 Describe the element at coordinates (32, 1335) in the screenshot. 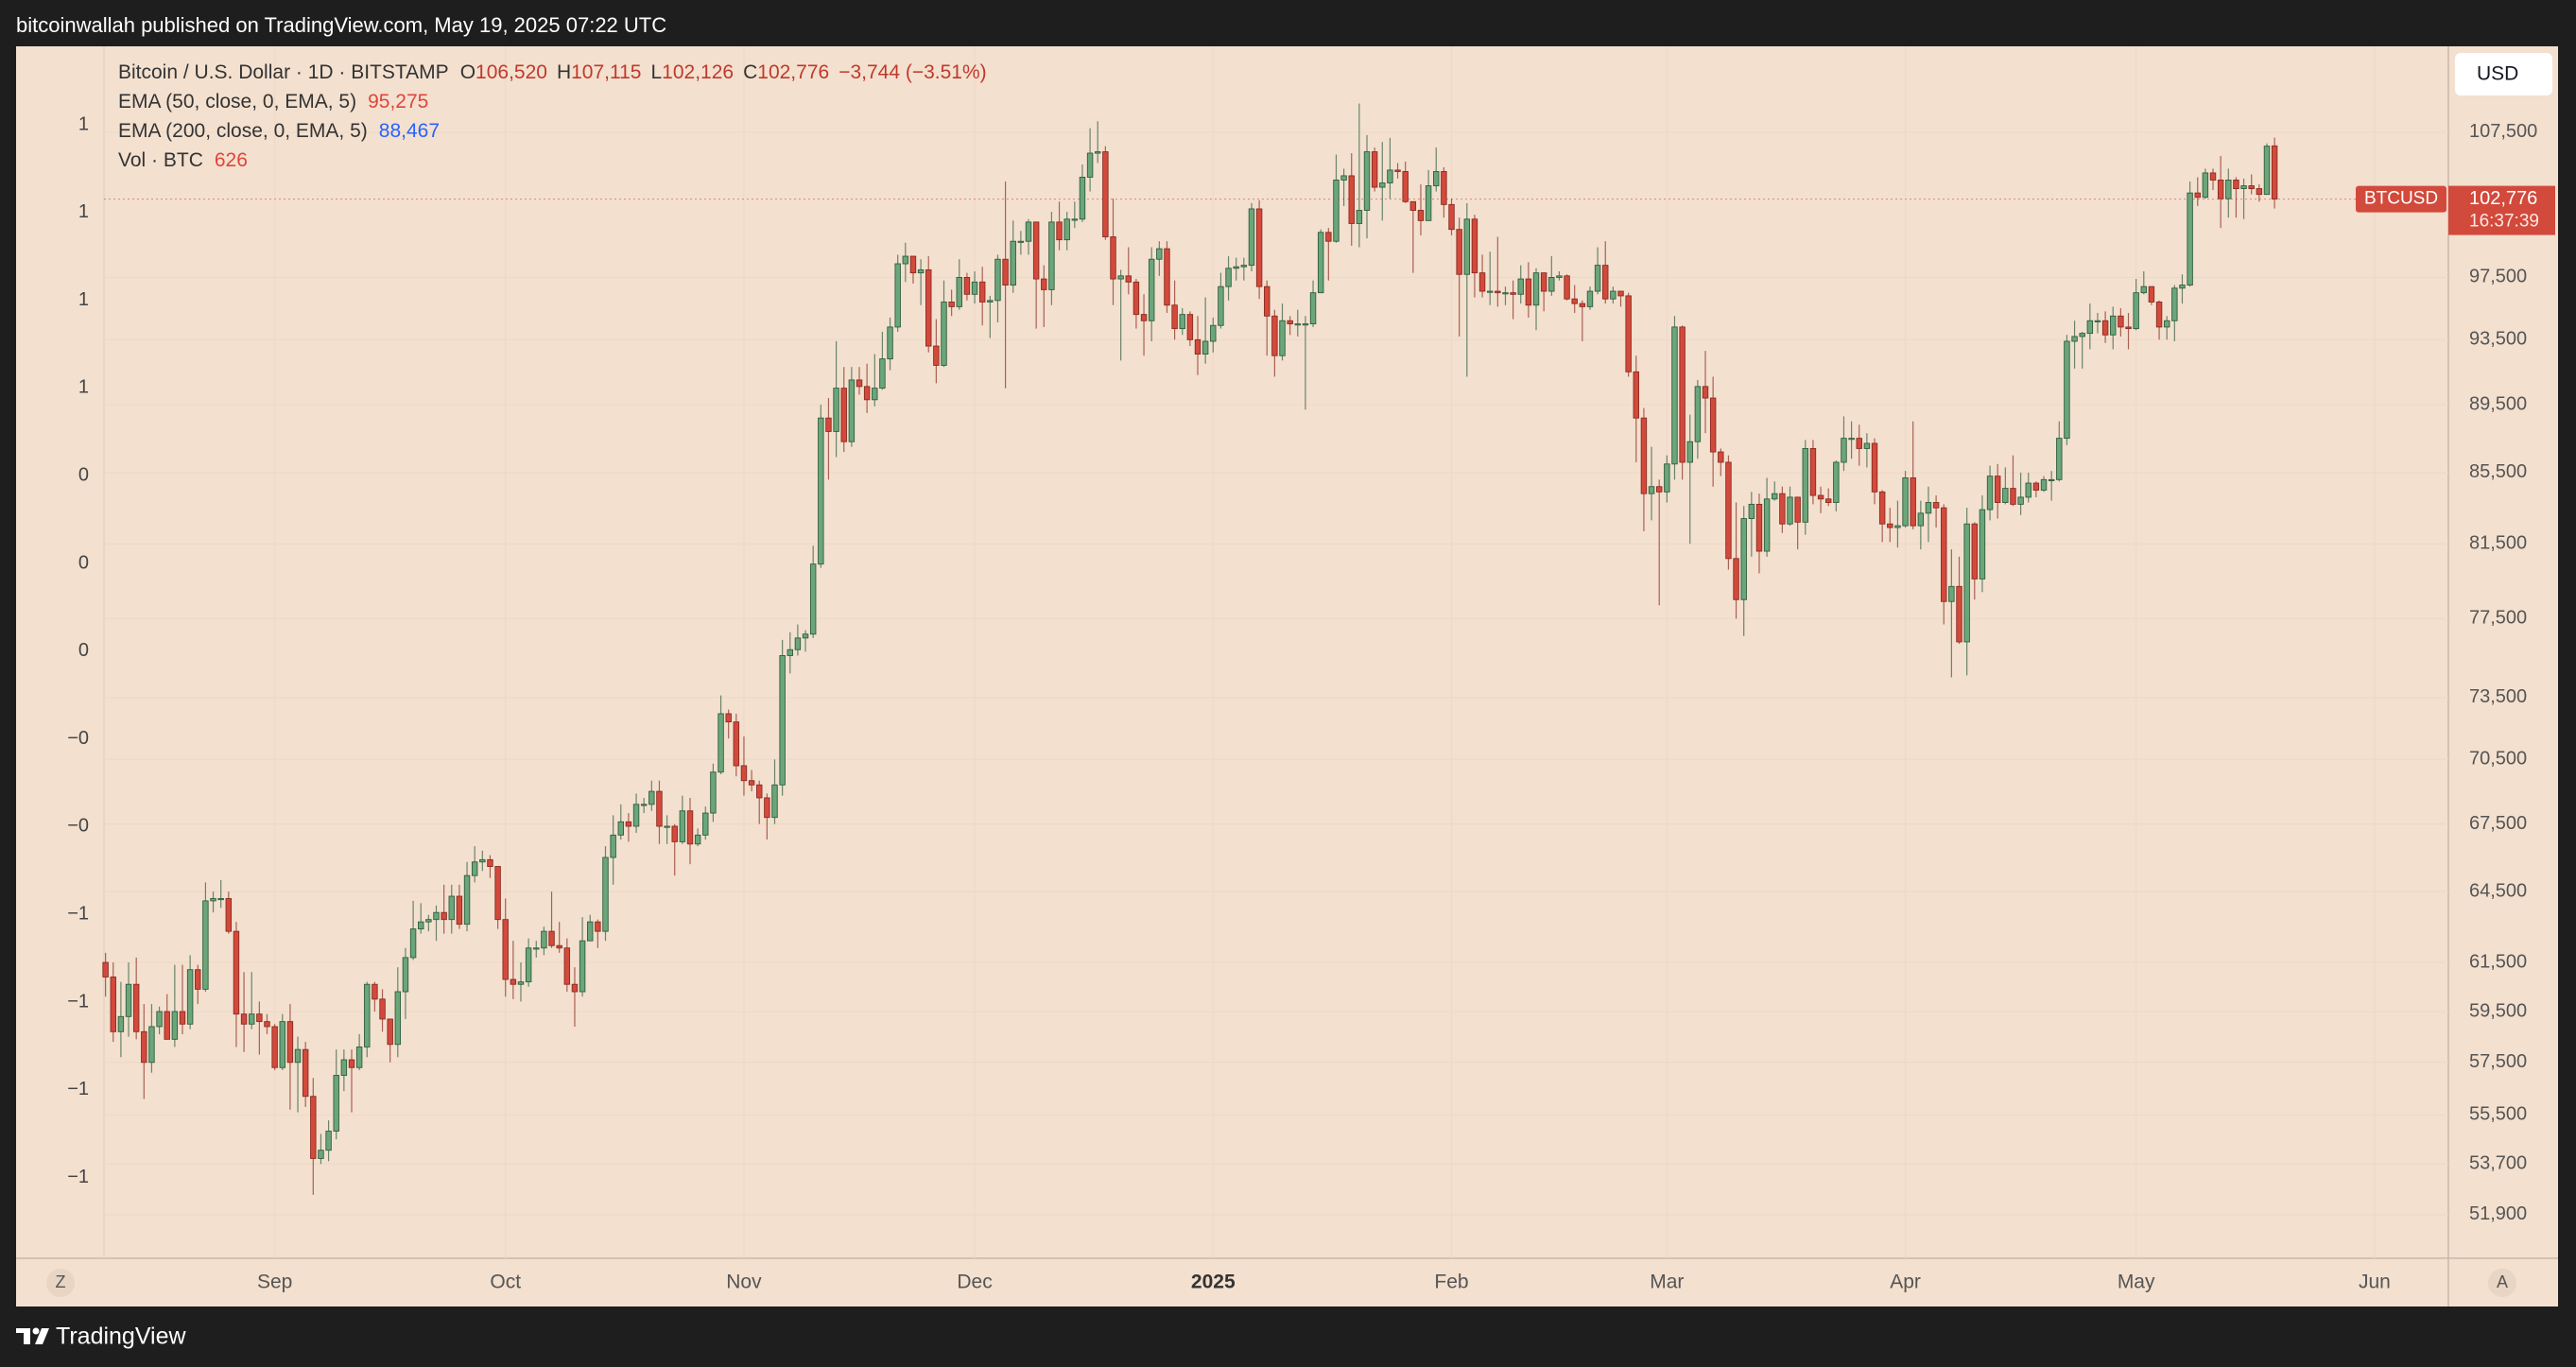

I see `brand-logo` at that location.